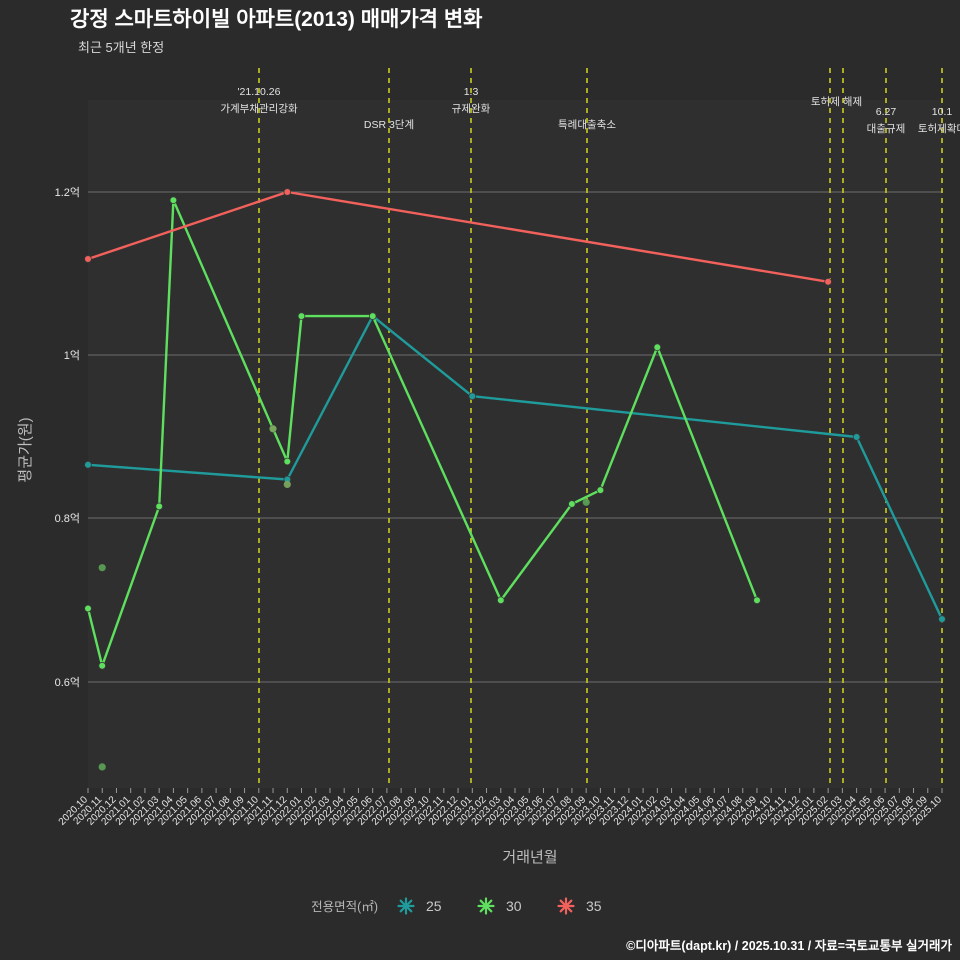 The width and height of the screenshot is (960, 960). I want to click on ann-loan-regulation-label: 대출규제, so click(886, 129).